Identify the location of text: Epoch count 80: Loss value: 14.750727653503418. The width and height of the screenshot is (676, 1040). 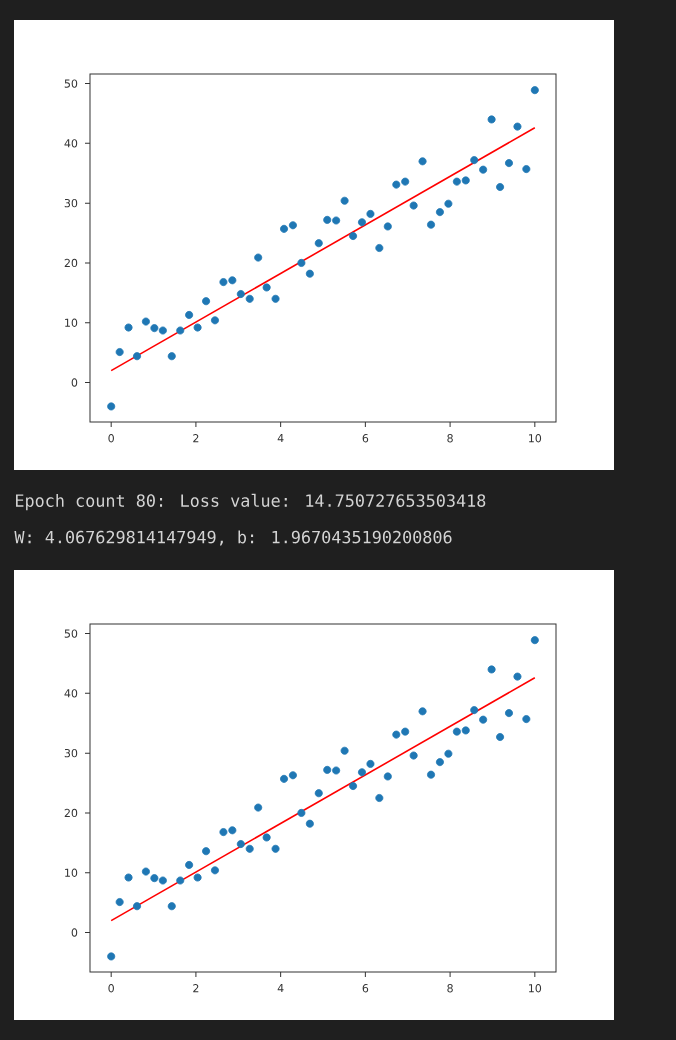
(251, 502).